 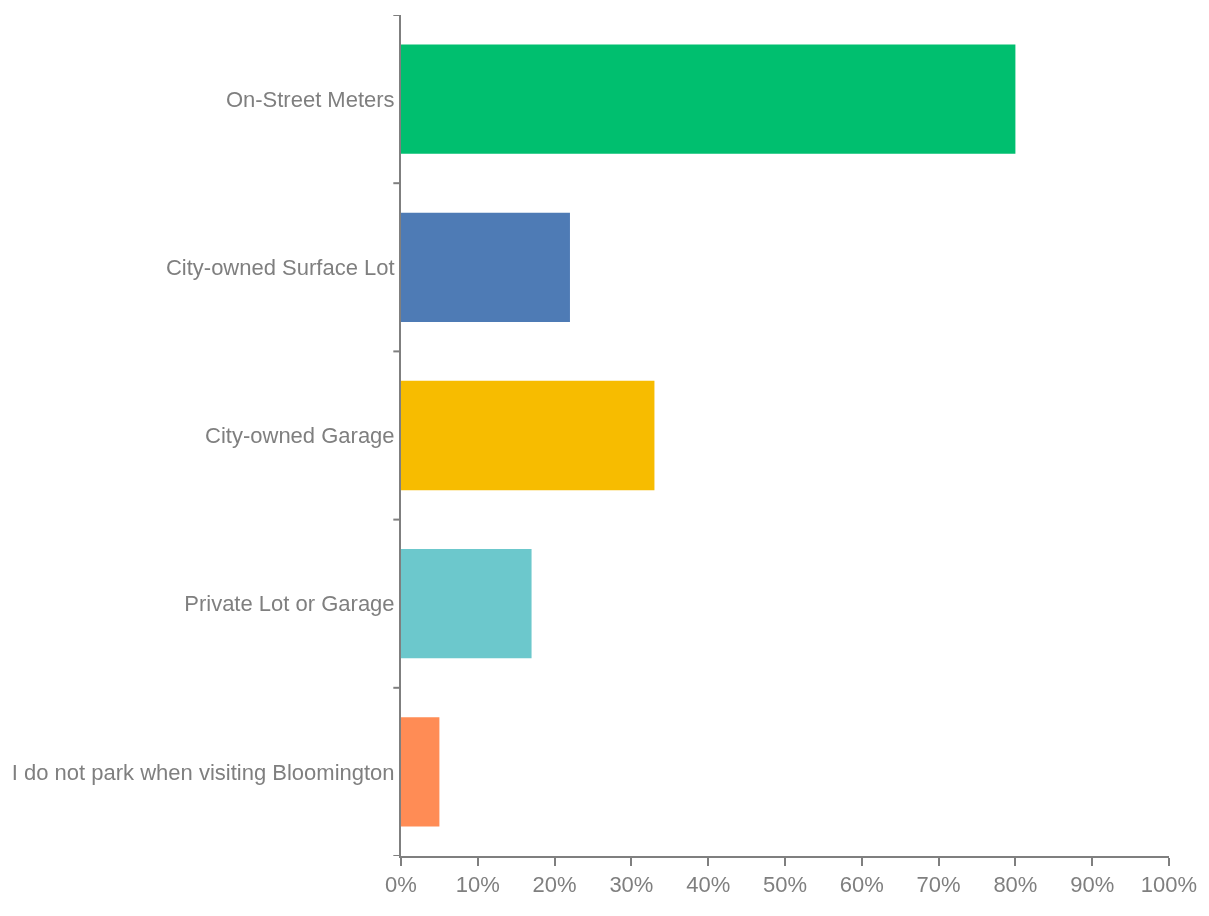 I want to click on y-tick-label: I do not park when visiting Bloomington, so click(x=203, y=772).